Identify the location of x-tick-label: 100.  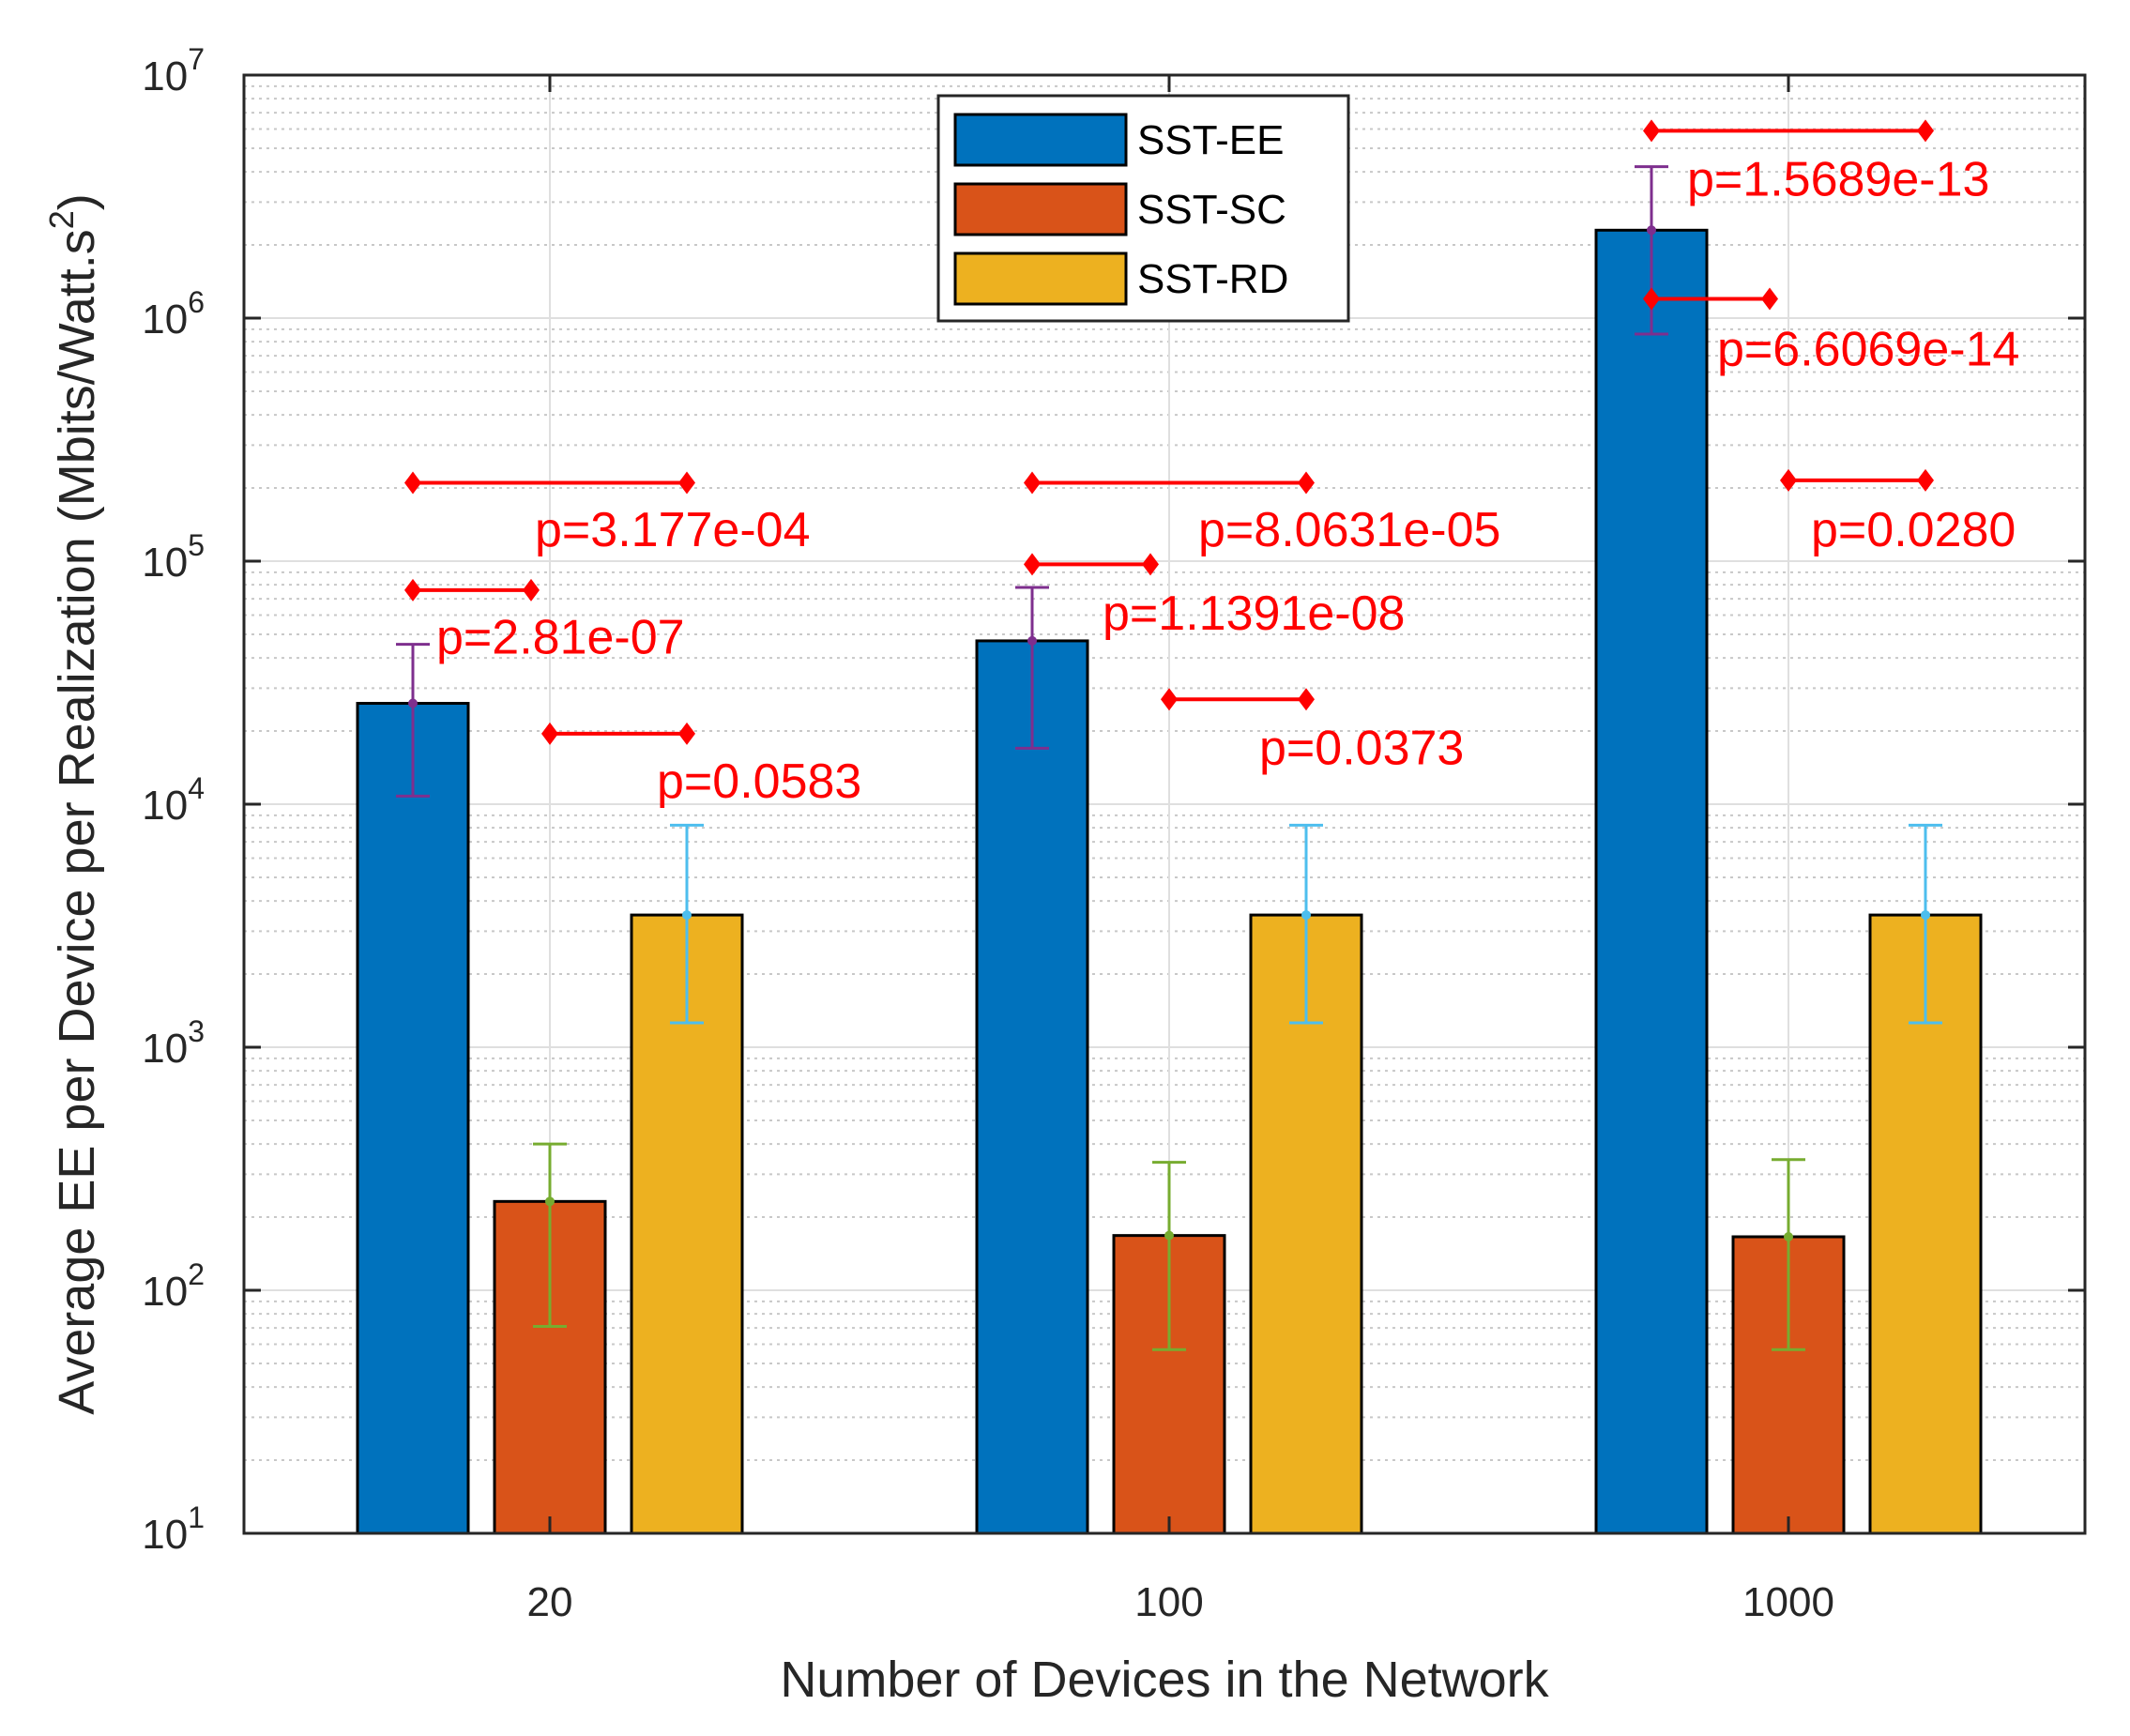
(1168, 1602).